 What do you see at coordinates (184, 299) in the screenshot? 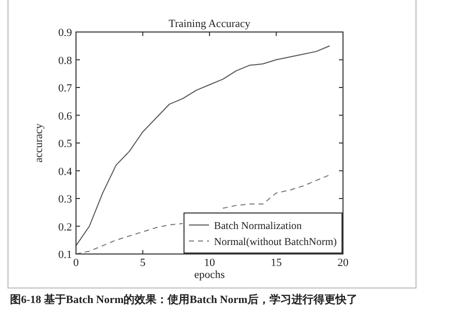
I see `caption: 图6-18 基于Batch Norm的效果：使用Batch Norm后，学习进行得更快了` at bounding box center [184, 299].